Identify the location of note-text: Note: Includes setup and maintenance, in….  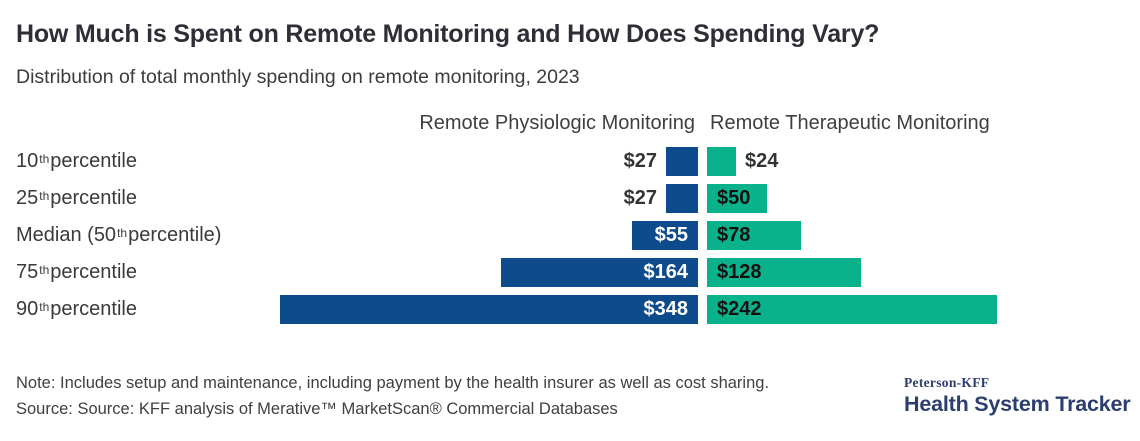
(393, 383).